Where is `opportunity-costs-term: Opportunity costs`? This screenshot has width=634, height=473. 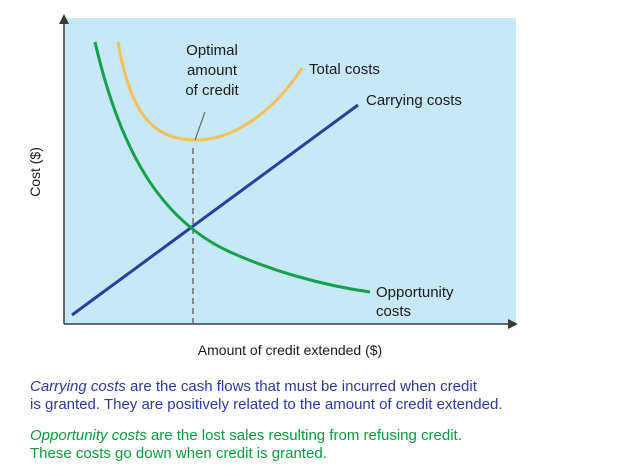 opportunity-costs-term: Opportunity costs is located at coordinates (88, 435).